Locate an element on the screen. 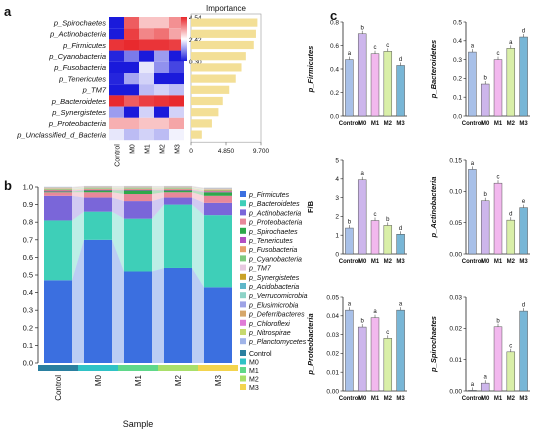 This screenshot has width=550, height=434. b-y-tick-label: 0.7 is located at coordinates (28, 239).